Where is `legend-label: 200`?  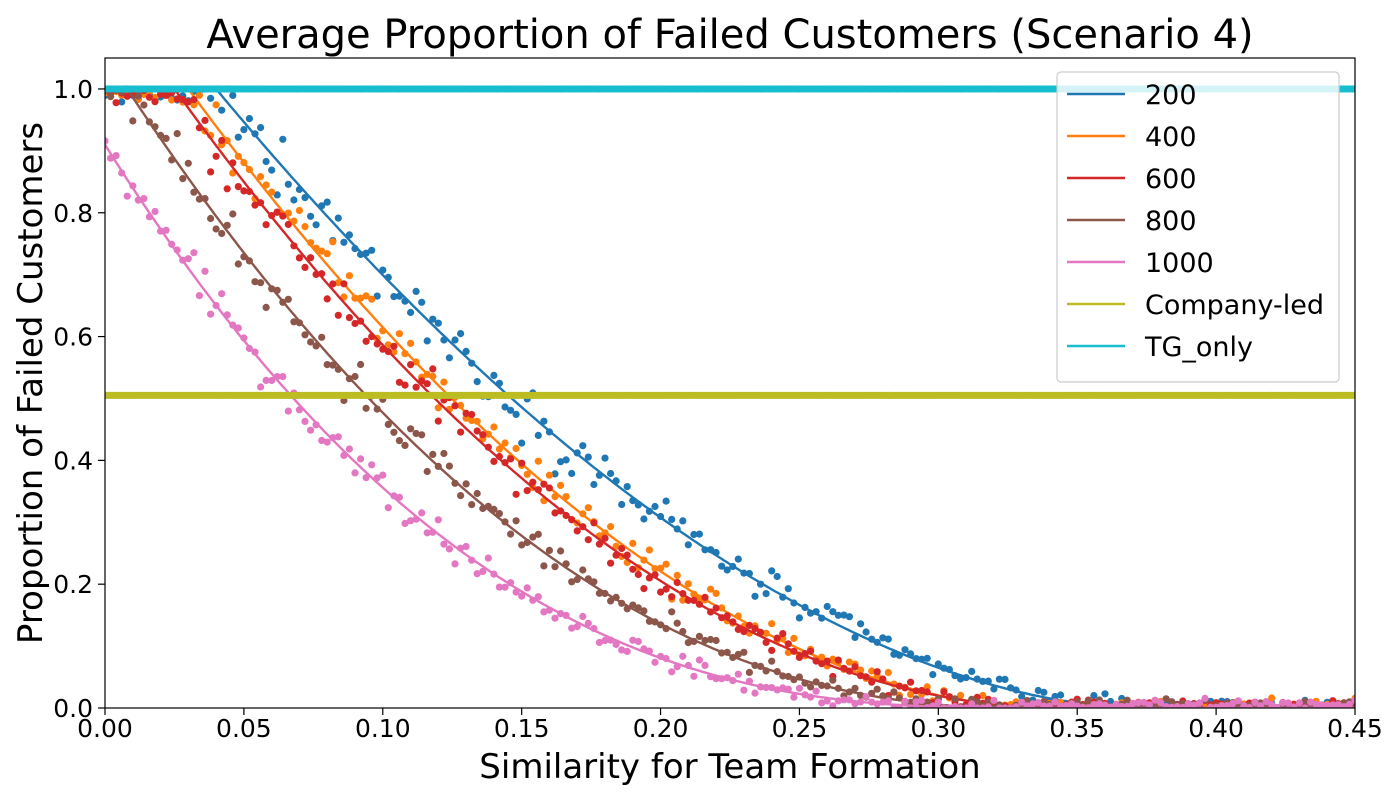 legend-label: 200 is located at coordinates (1171, 95).